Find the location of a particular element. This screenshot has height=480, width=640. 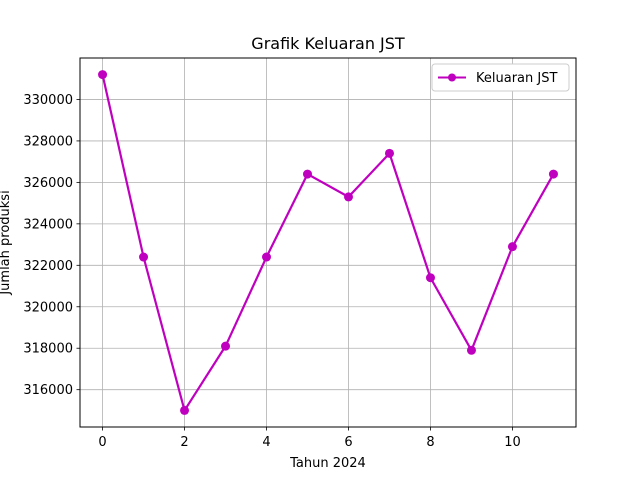

y-tick-label: 326000 is located at coordinates (48, 183).